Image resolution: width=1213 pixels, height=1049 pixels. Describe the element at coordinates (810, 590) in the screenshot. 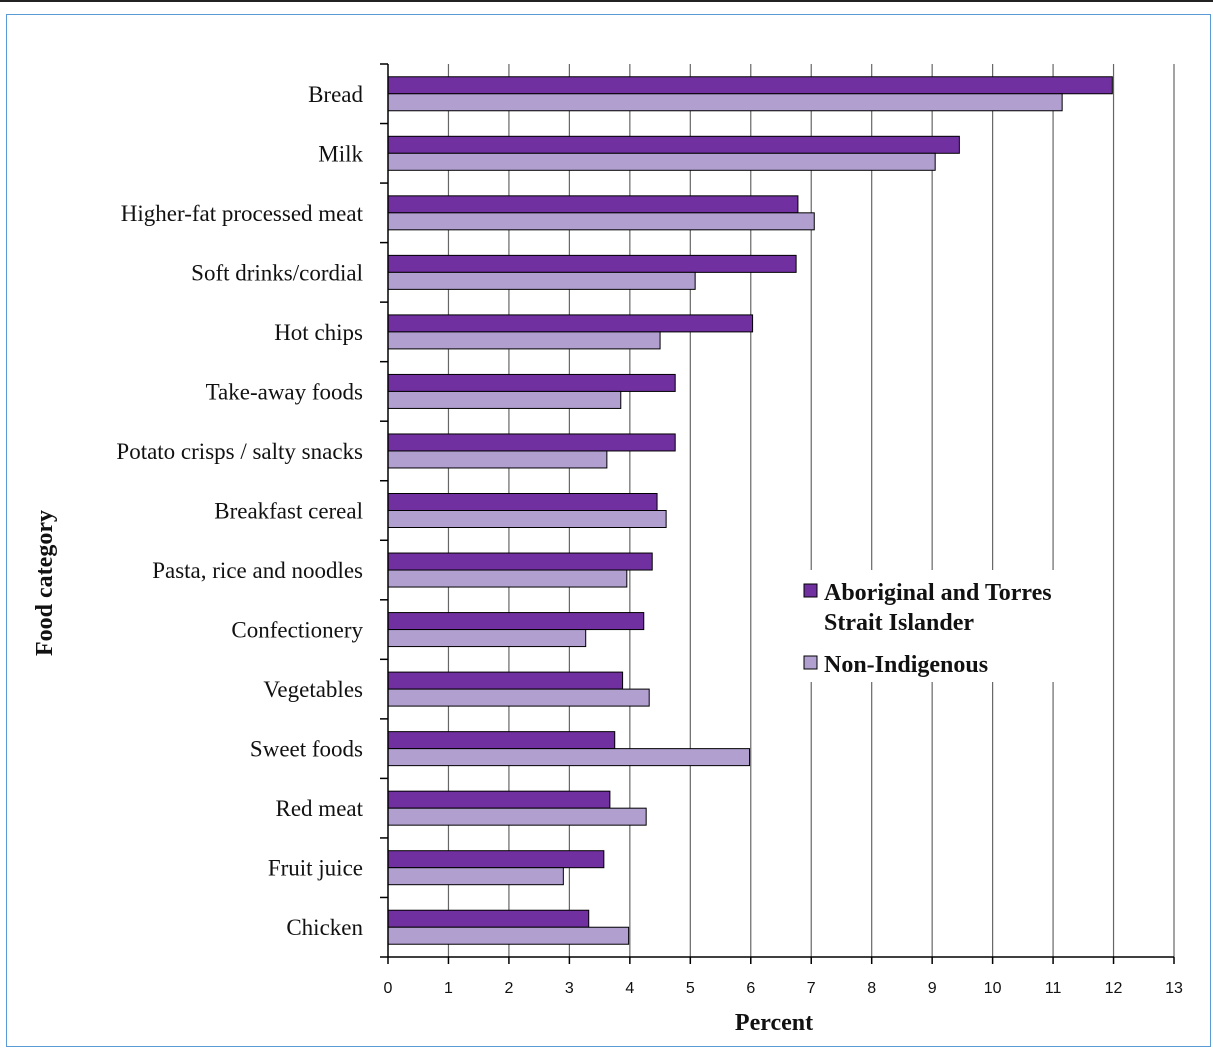

I see `legend-swatch-aboriginal` at that location.